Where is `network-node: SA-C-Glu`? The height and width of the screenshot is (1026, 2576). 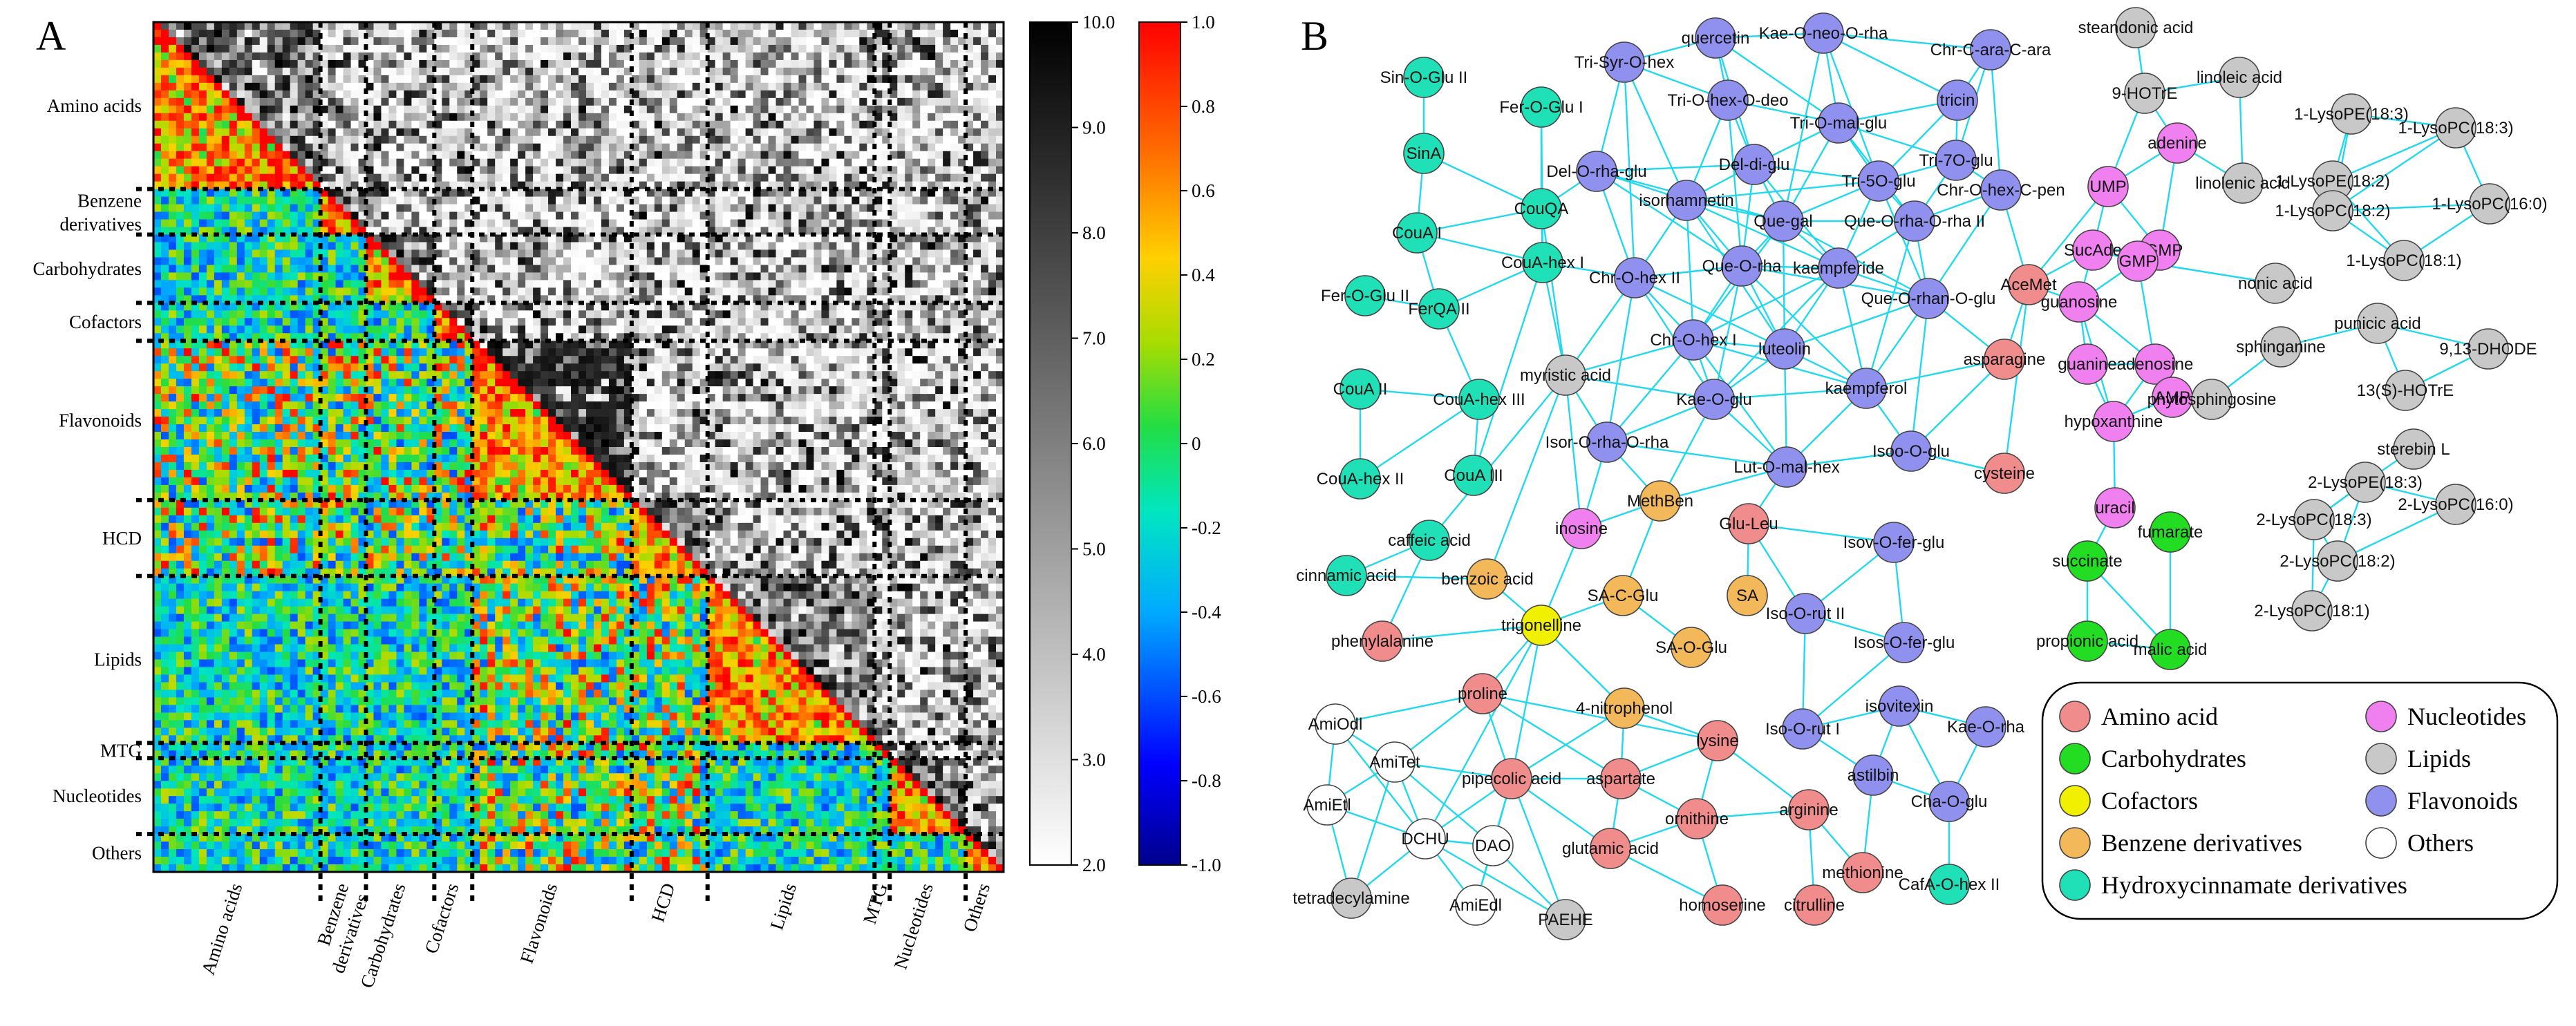
network-node: SA-C-Glu is located at coordinates (1623, 596).